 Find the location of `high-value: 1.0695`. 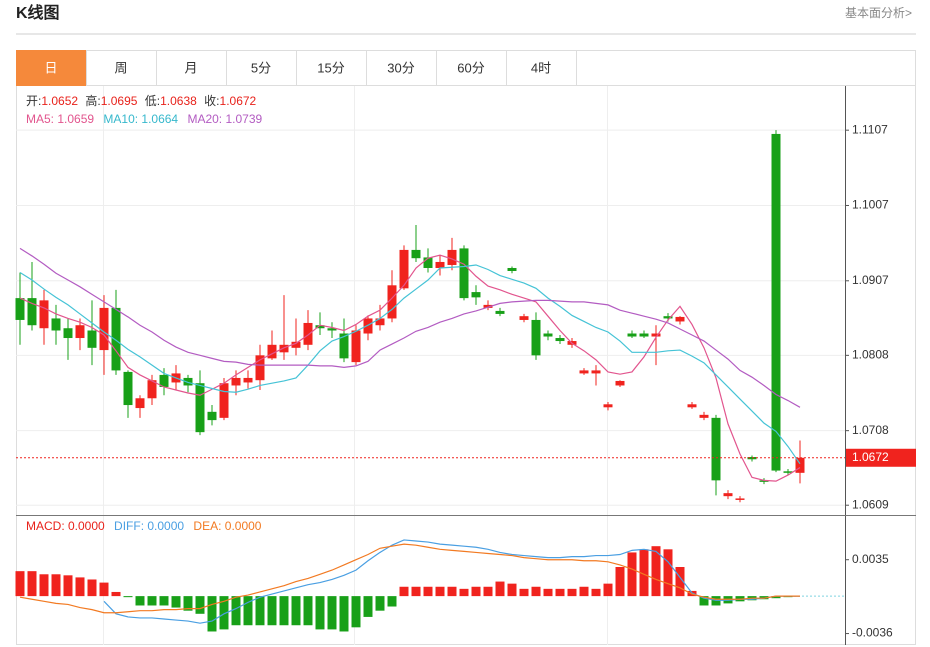

high-value: 1.0695 is located at coordinates (119, 101).